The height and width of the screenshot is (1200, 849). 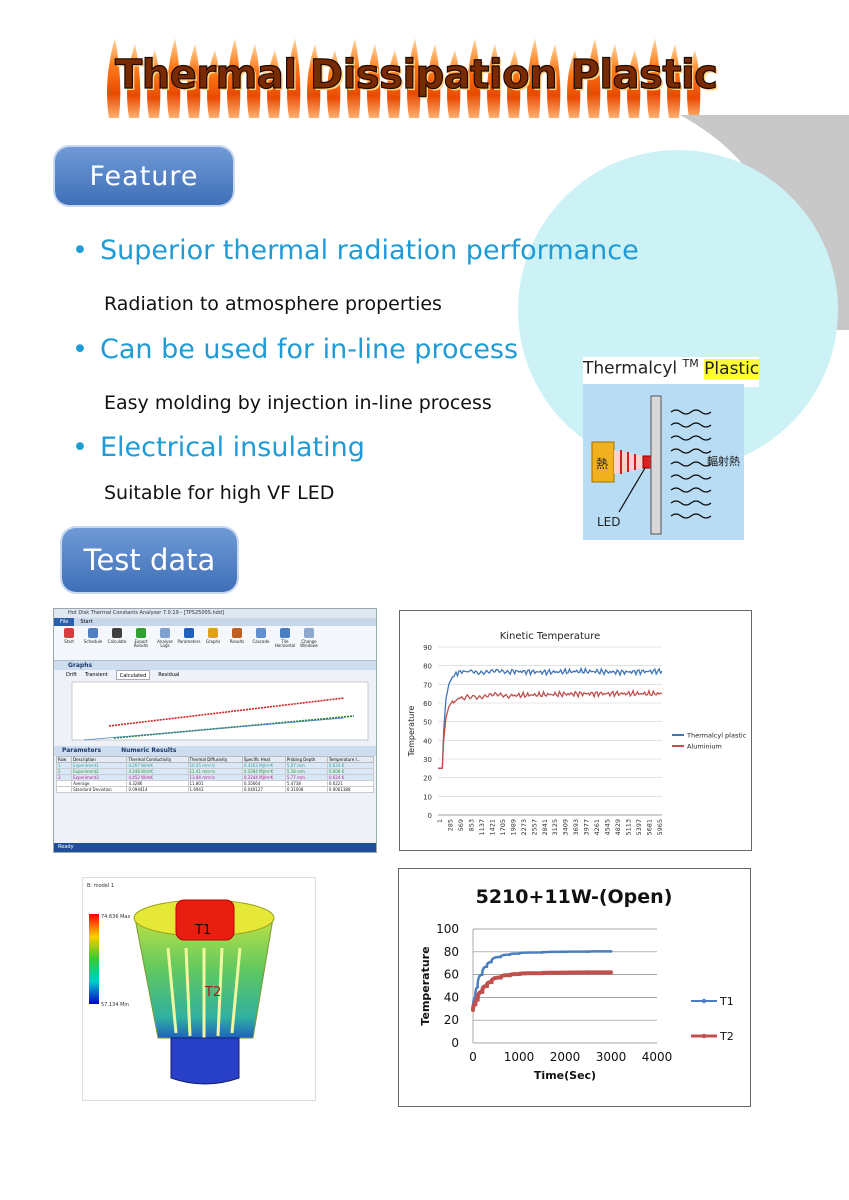 I want to click on toolbar-button: Results, so click(x=237, y=643).